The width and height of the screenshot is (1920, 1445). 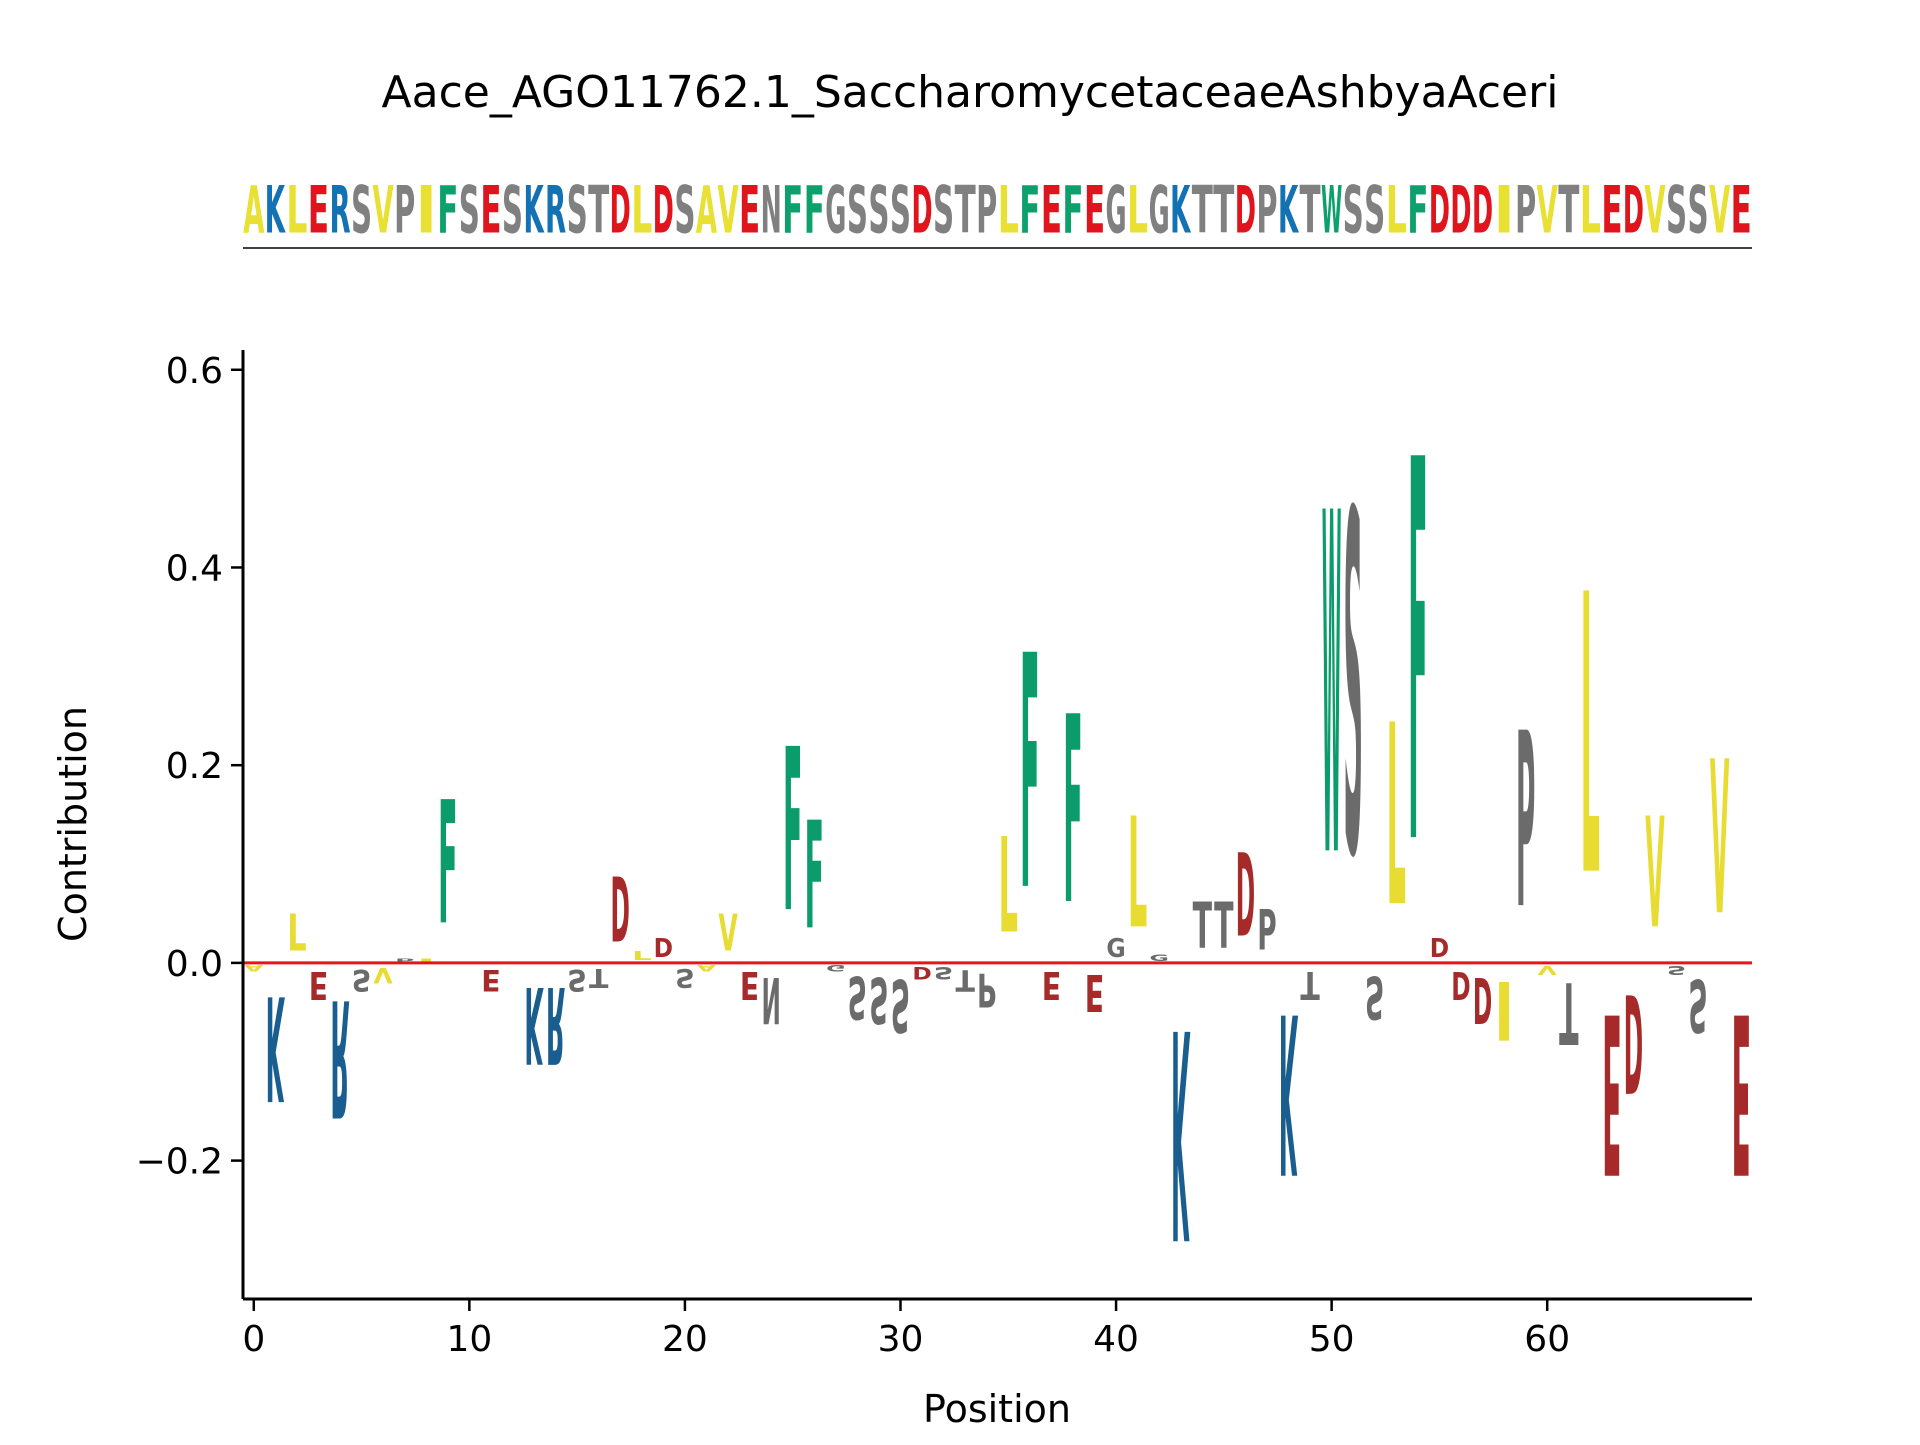 What do you see at coordinates (194, 568) in the screenshot?
I see `y-tick-label: 0.4` at bounding box center [194, 568].